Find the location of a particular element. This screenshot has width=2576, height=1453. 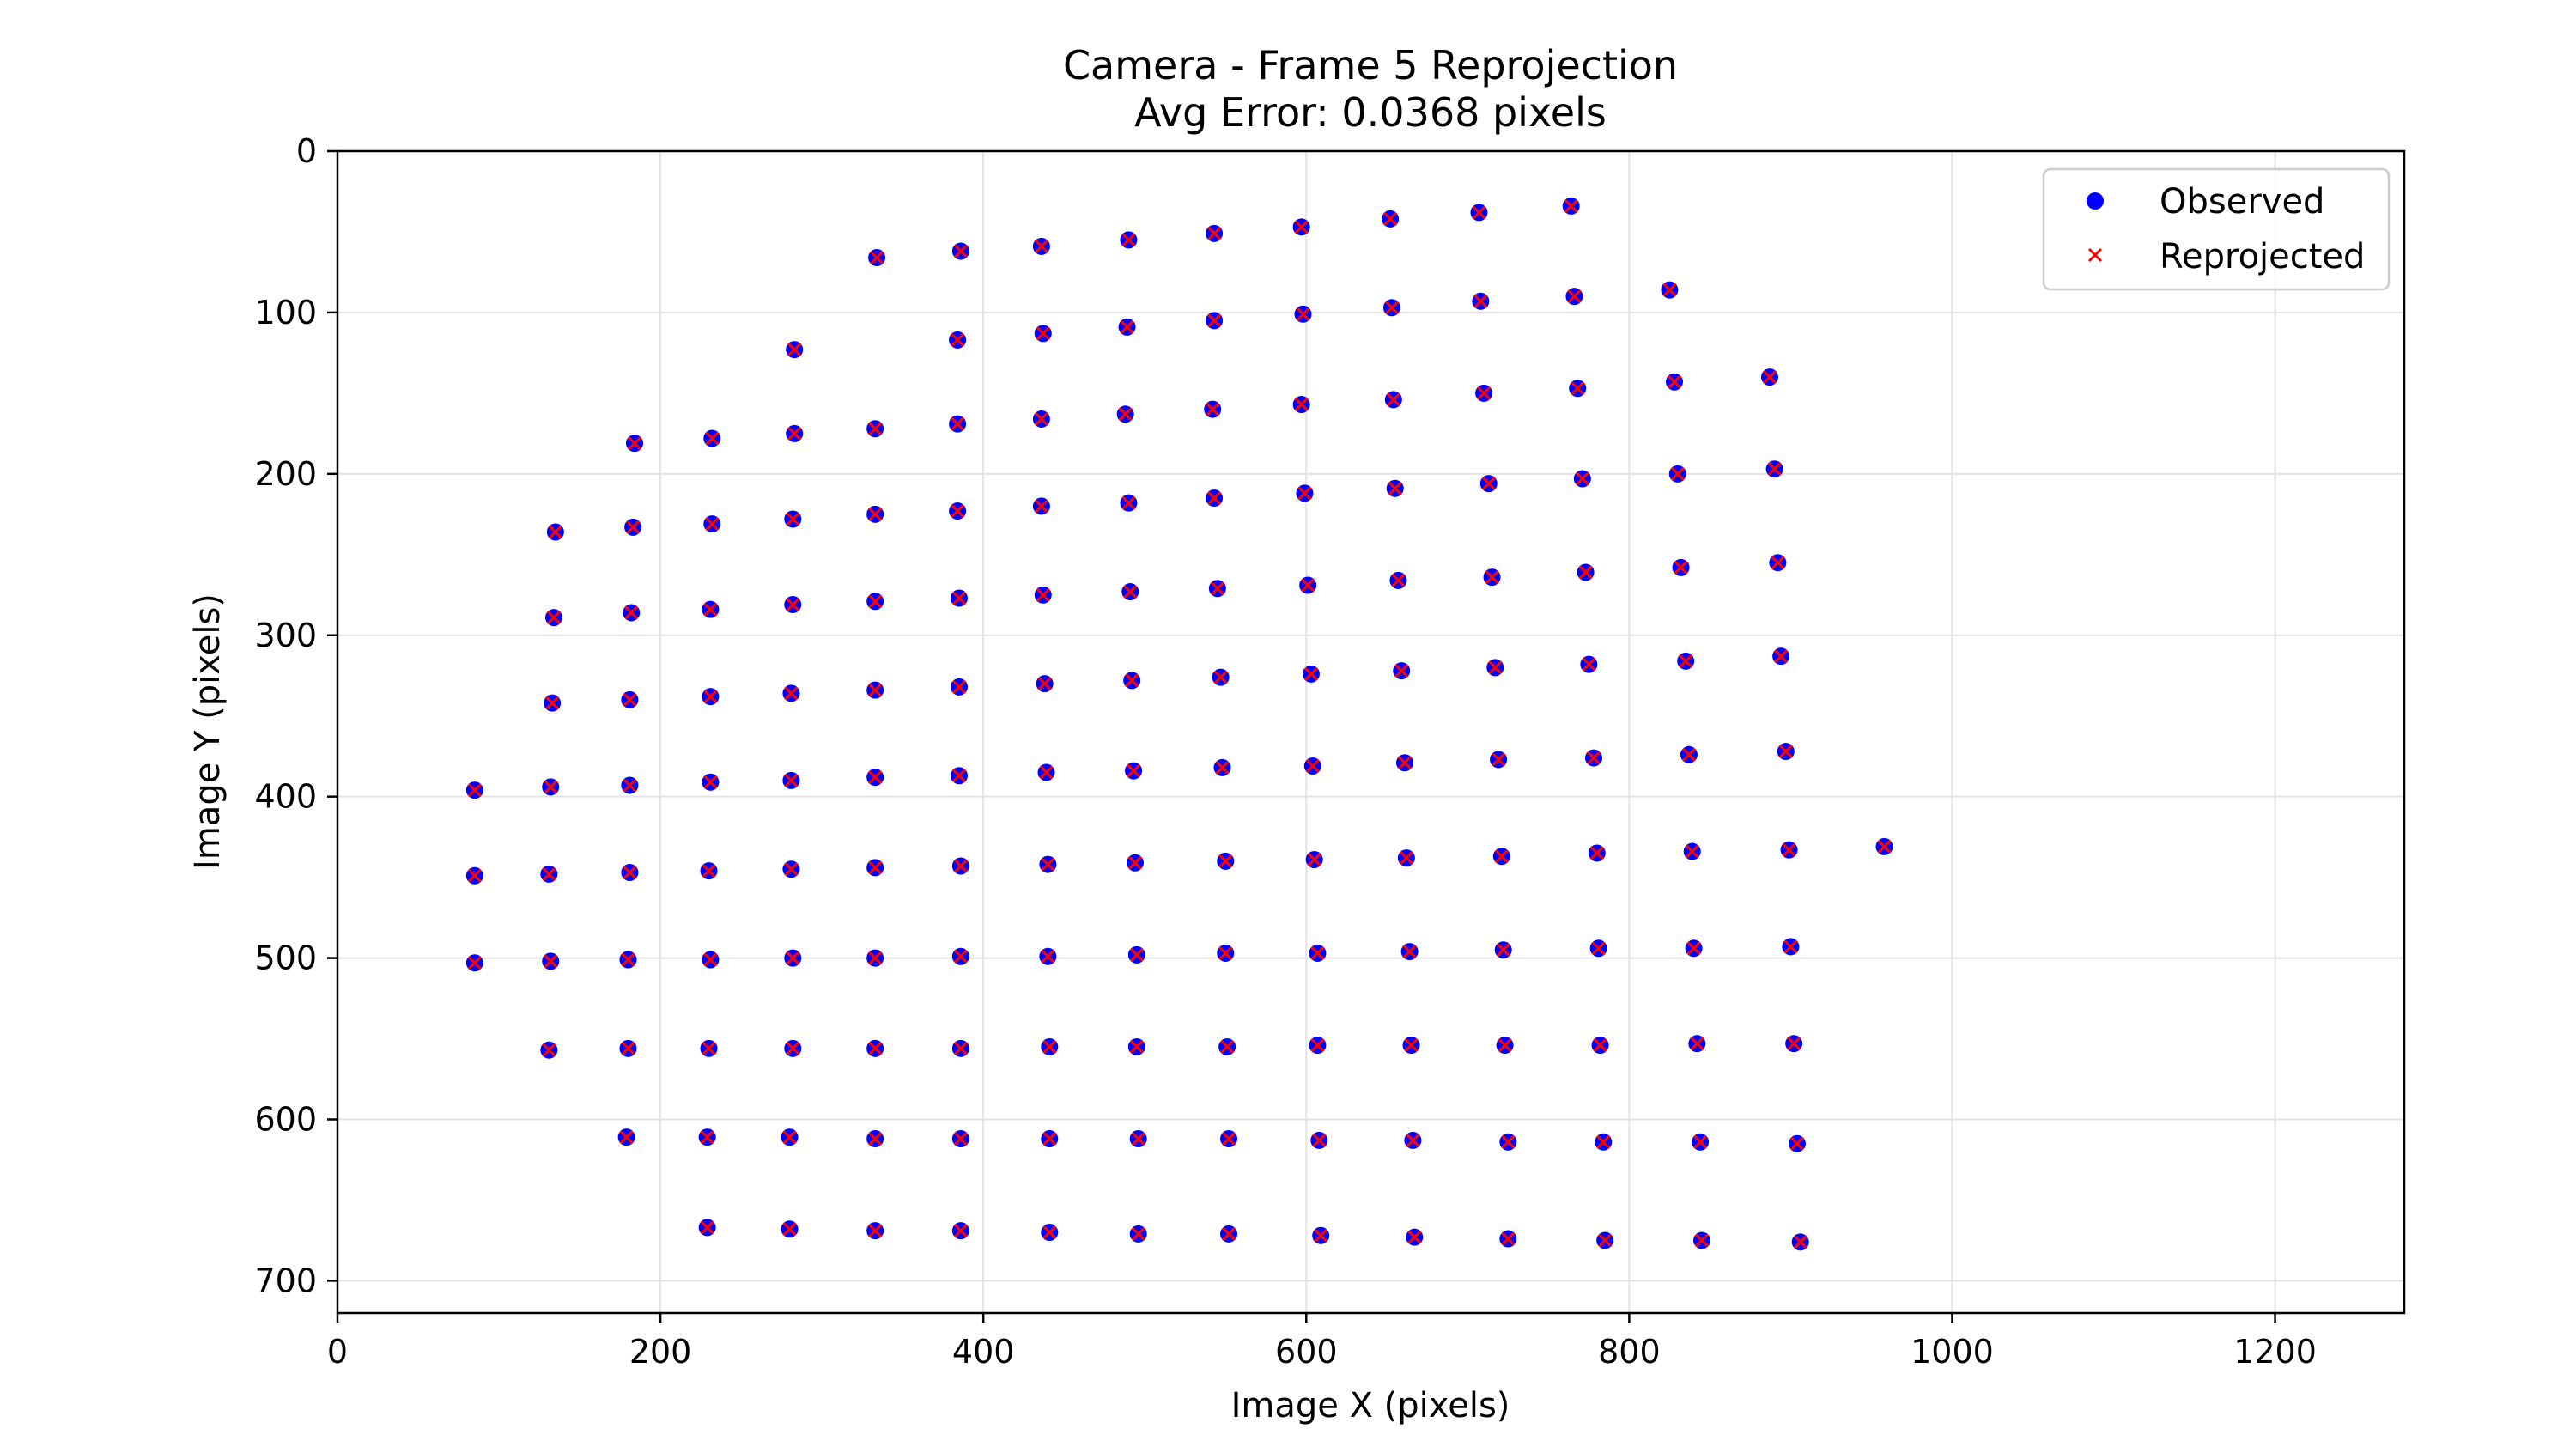

y-tick-label: 600 is located at coordinates (285, 1120).